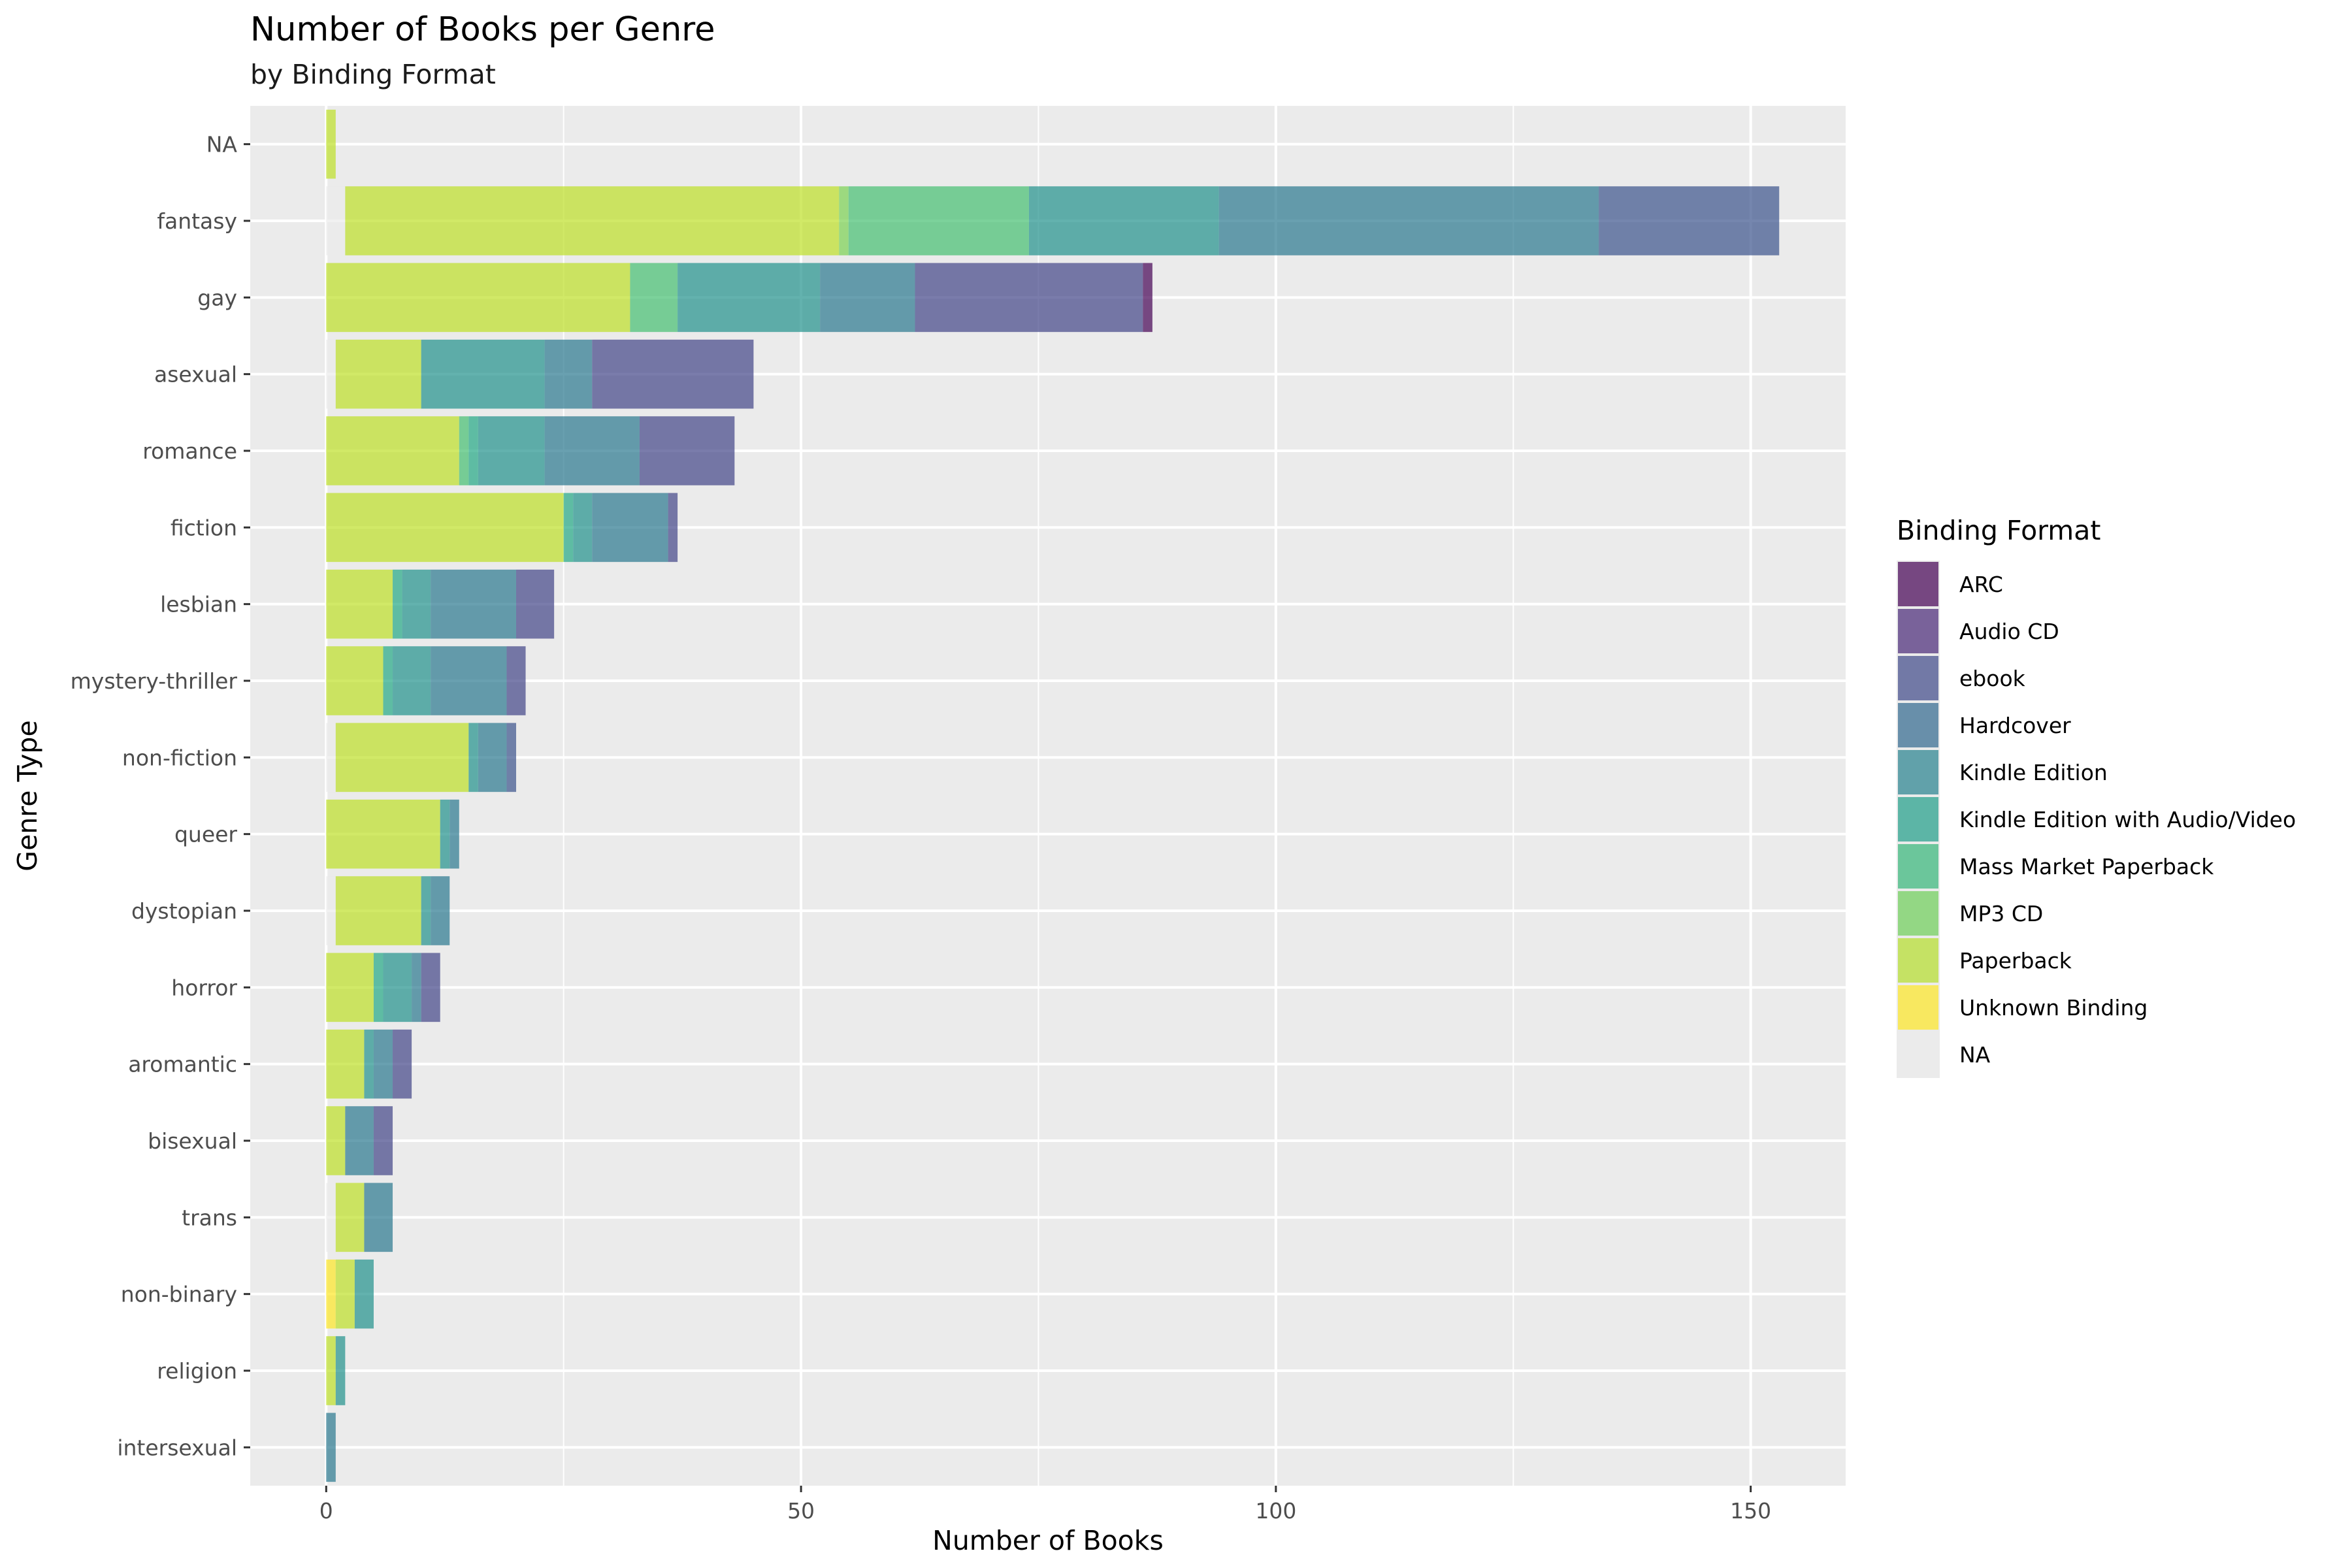 This screenshot has height=1568, width=2352. I want to click on bar-romance-hardcover, so click(592, 450).